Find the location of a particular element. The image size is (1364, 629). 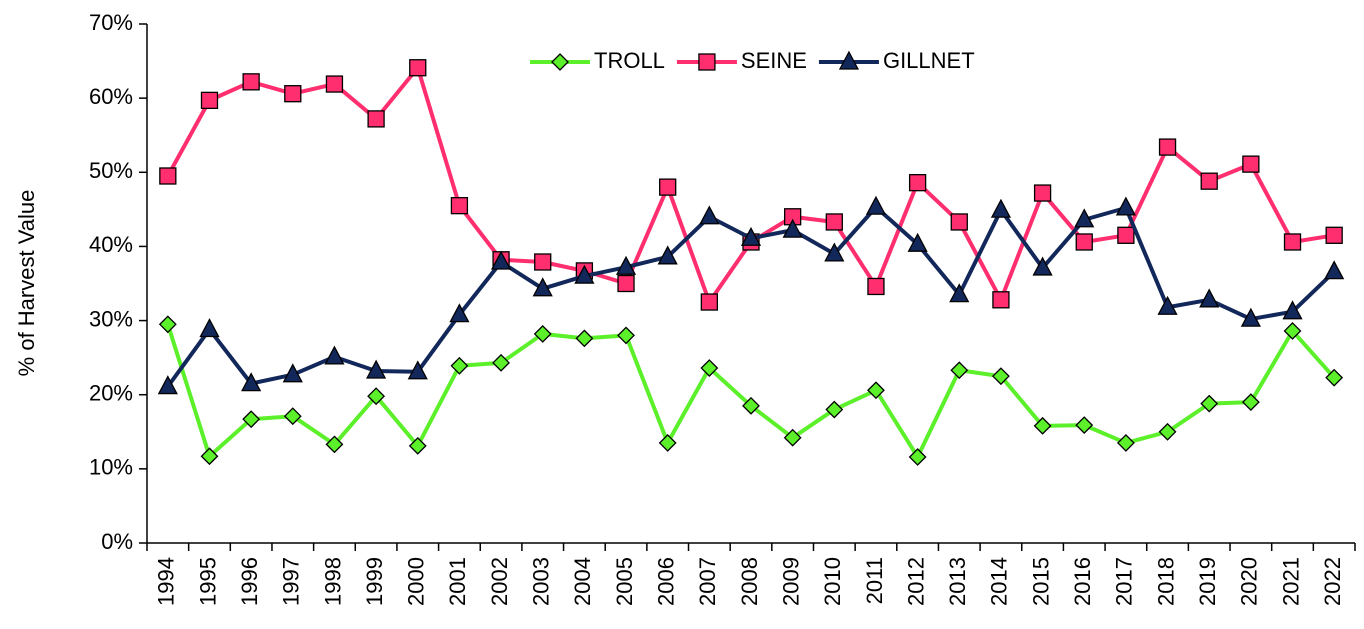

x-tick-label: 1998 is located at coordinates (332, 581).